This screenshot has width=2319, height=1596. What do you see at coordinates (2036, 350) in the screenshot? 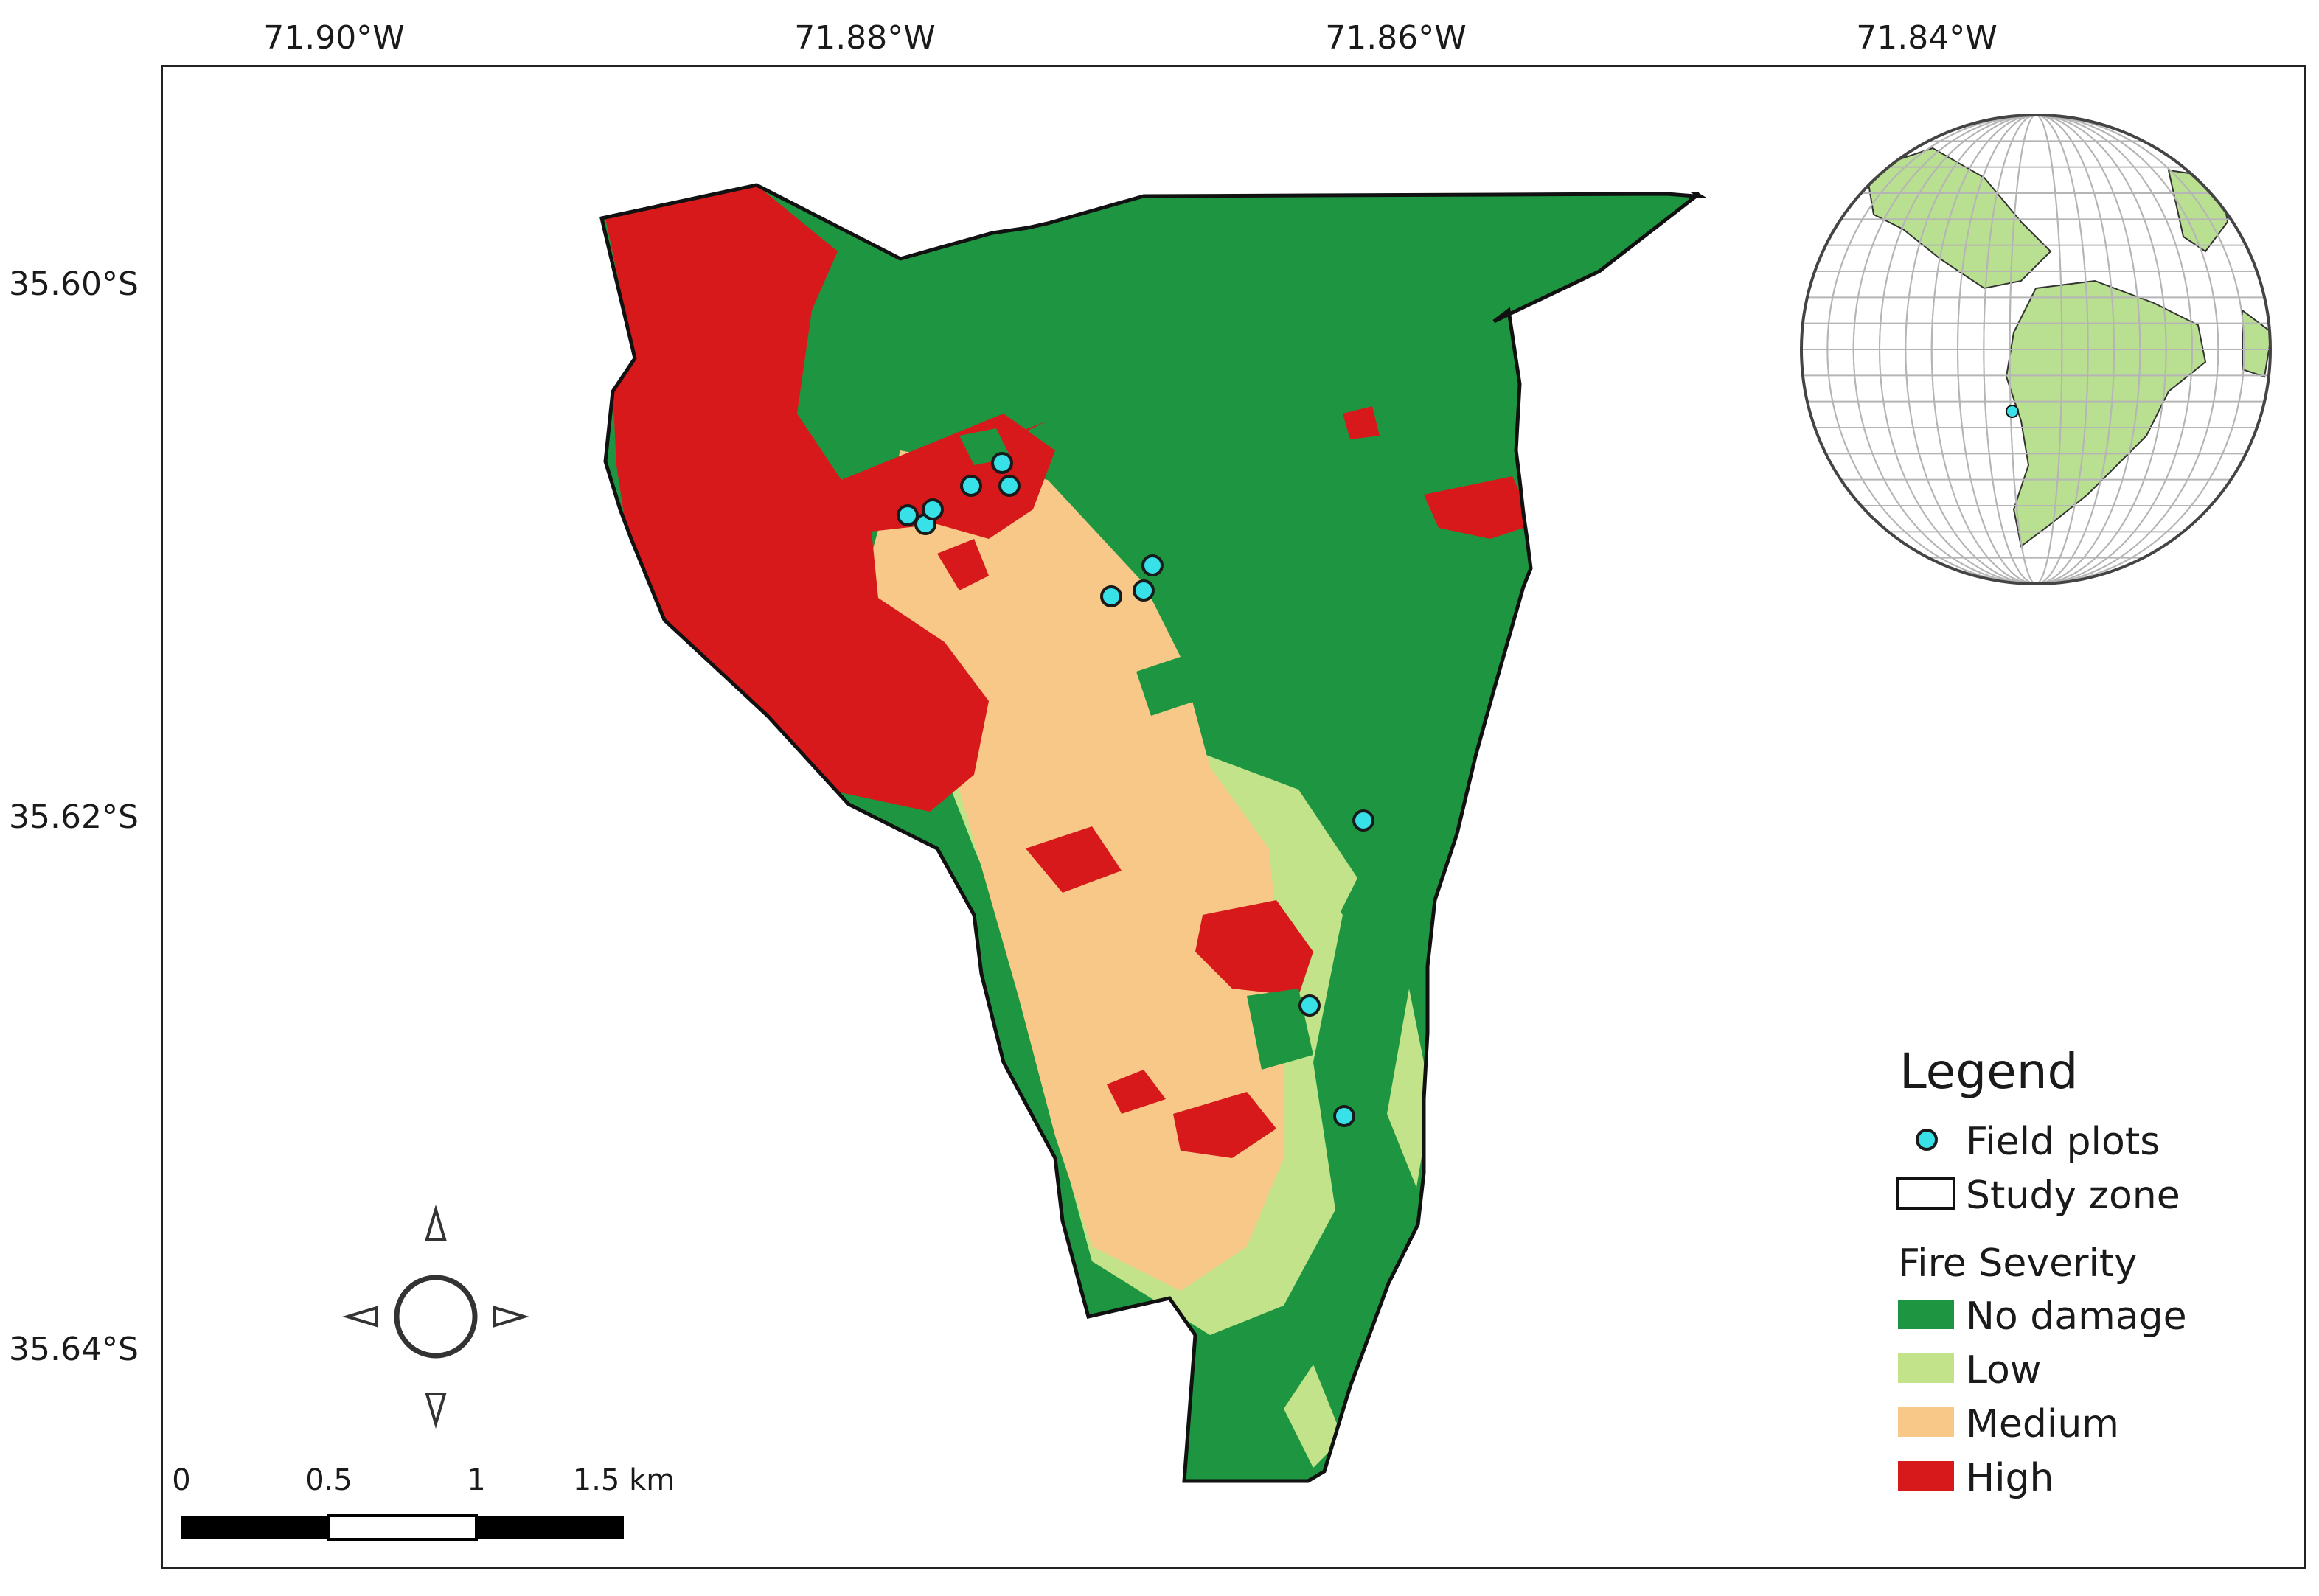
I see `locator-globe` at bounding box center [2036, 350].